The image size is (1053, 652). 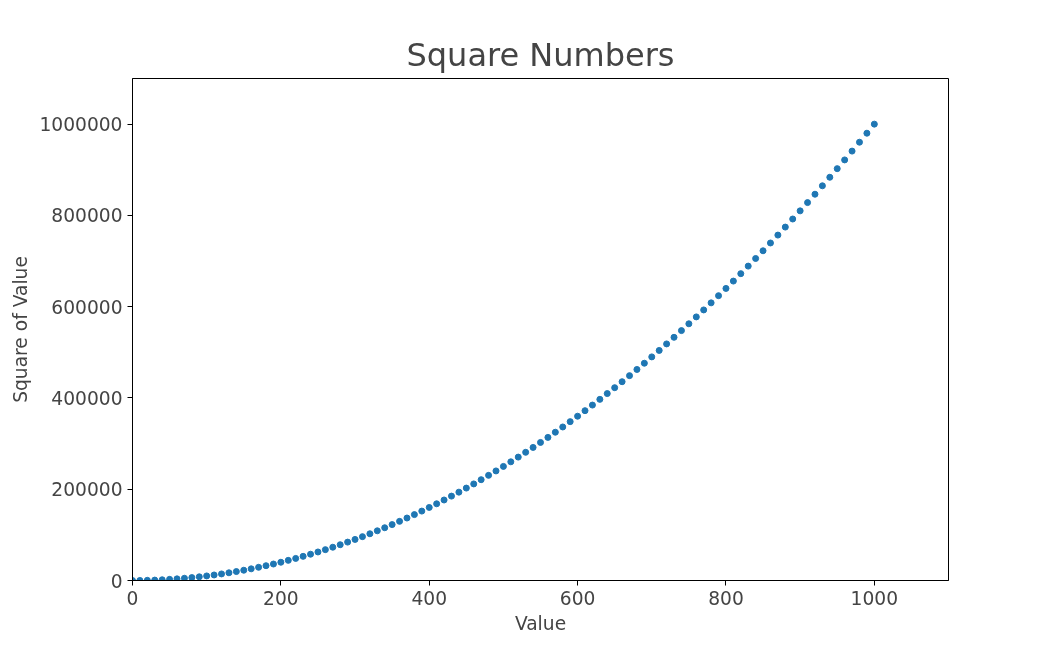 I want to click on y-axis-title: Square of Value, so click(x=21, y=329).